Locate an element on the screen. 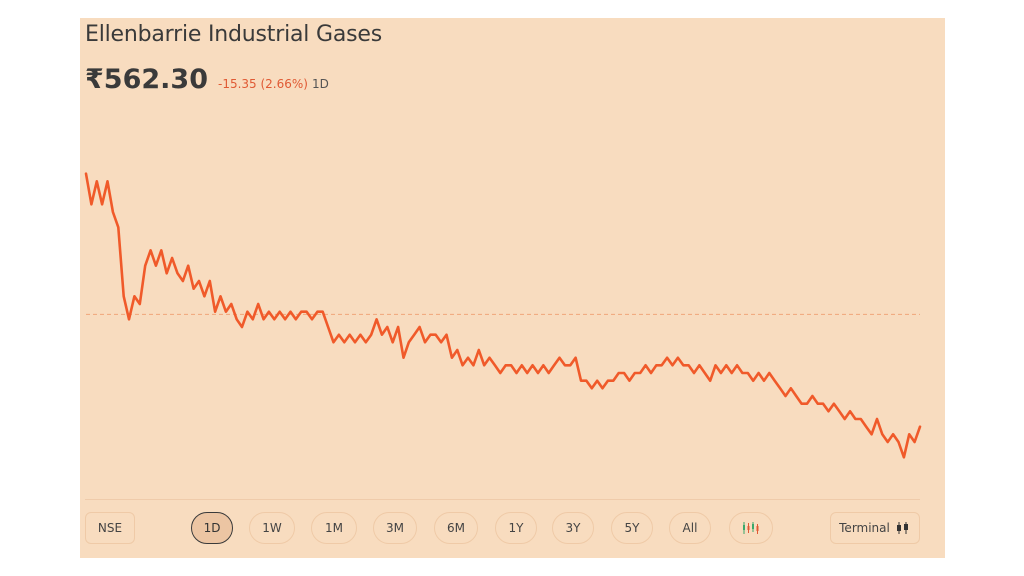  range-label: 1Y is located at coordinates (516, 528).